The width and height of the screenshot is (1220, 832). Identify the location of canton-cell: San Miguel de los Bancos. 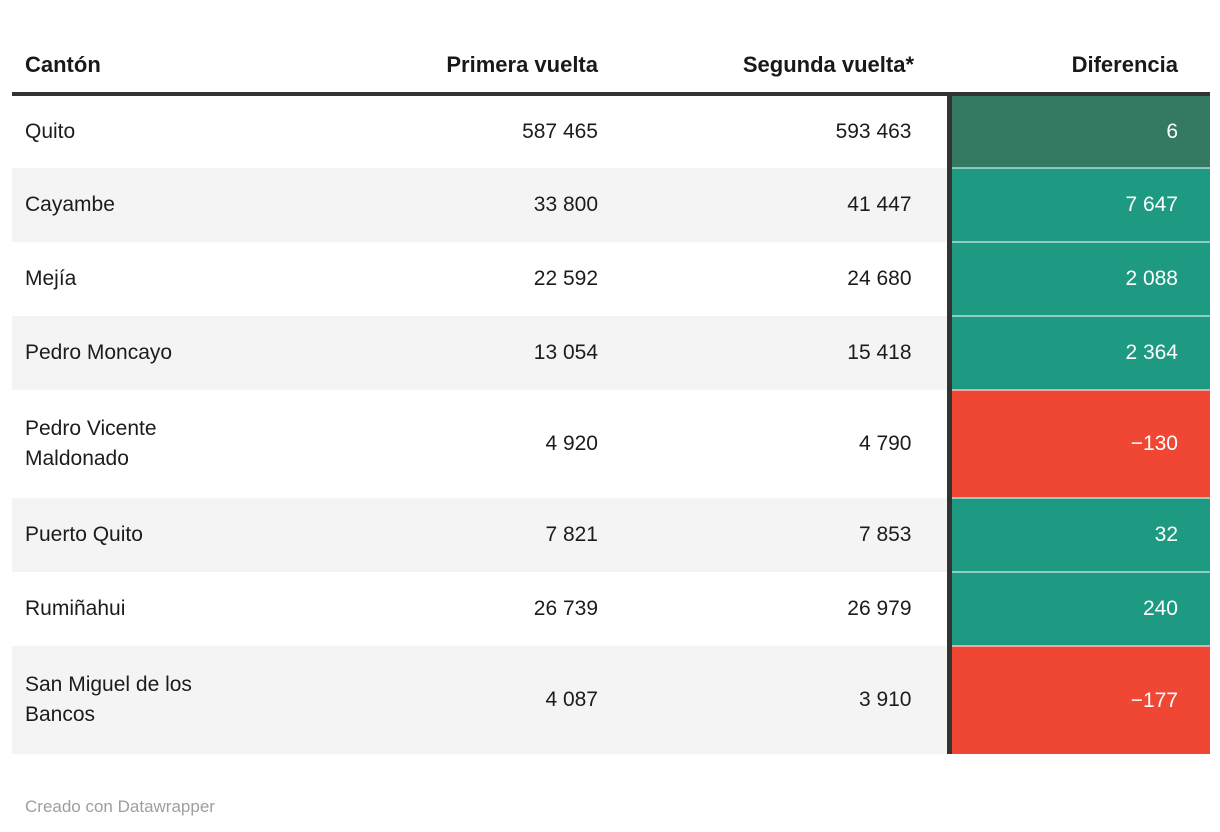
(122, 700).